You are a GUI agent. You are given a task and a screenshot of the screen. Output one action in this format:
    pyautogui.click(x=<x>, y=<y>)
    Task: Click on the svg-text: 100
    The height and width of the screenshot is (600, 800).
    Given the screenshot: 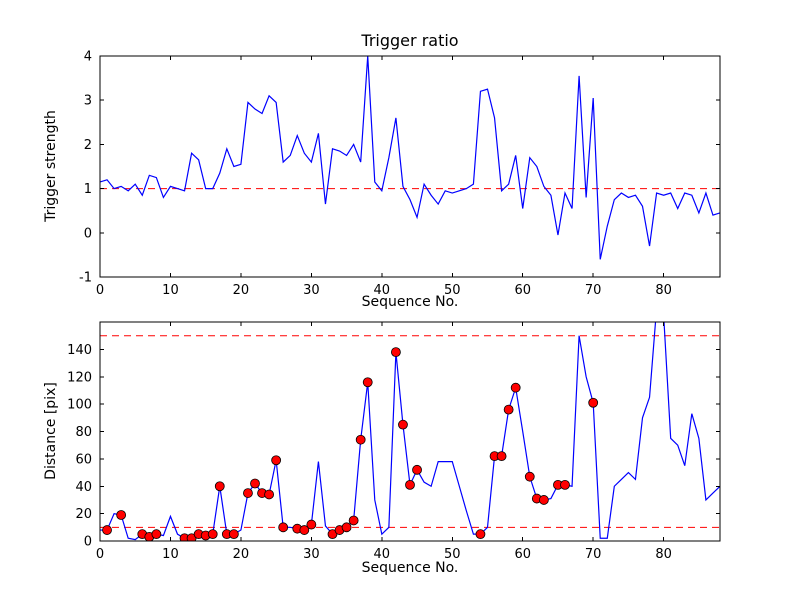 What is the action you would take?
    pyautogui.click(x=79, y=405)
    